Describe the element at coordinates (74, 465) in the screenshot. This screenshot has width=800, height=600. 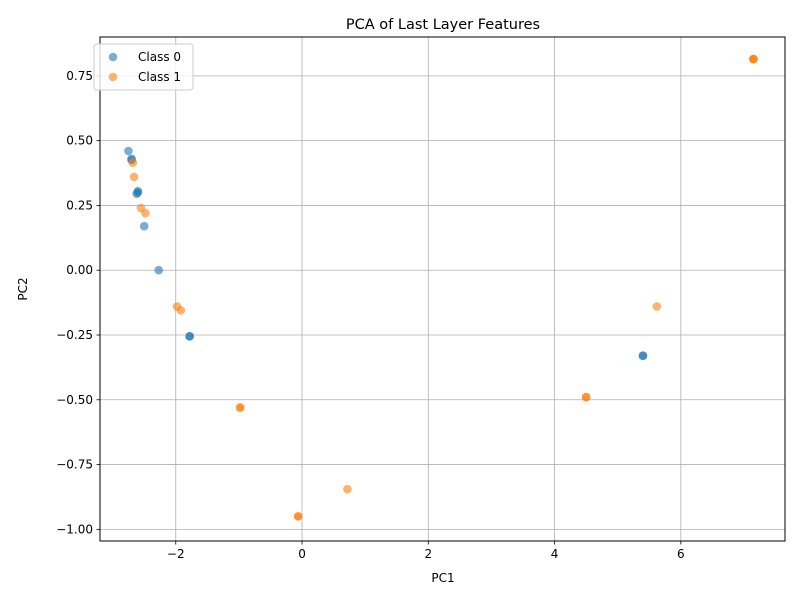
I see `y-tick-label: −0.75` at that location.